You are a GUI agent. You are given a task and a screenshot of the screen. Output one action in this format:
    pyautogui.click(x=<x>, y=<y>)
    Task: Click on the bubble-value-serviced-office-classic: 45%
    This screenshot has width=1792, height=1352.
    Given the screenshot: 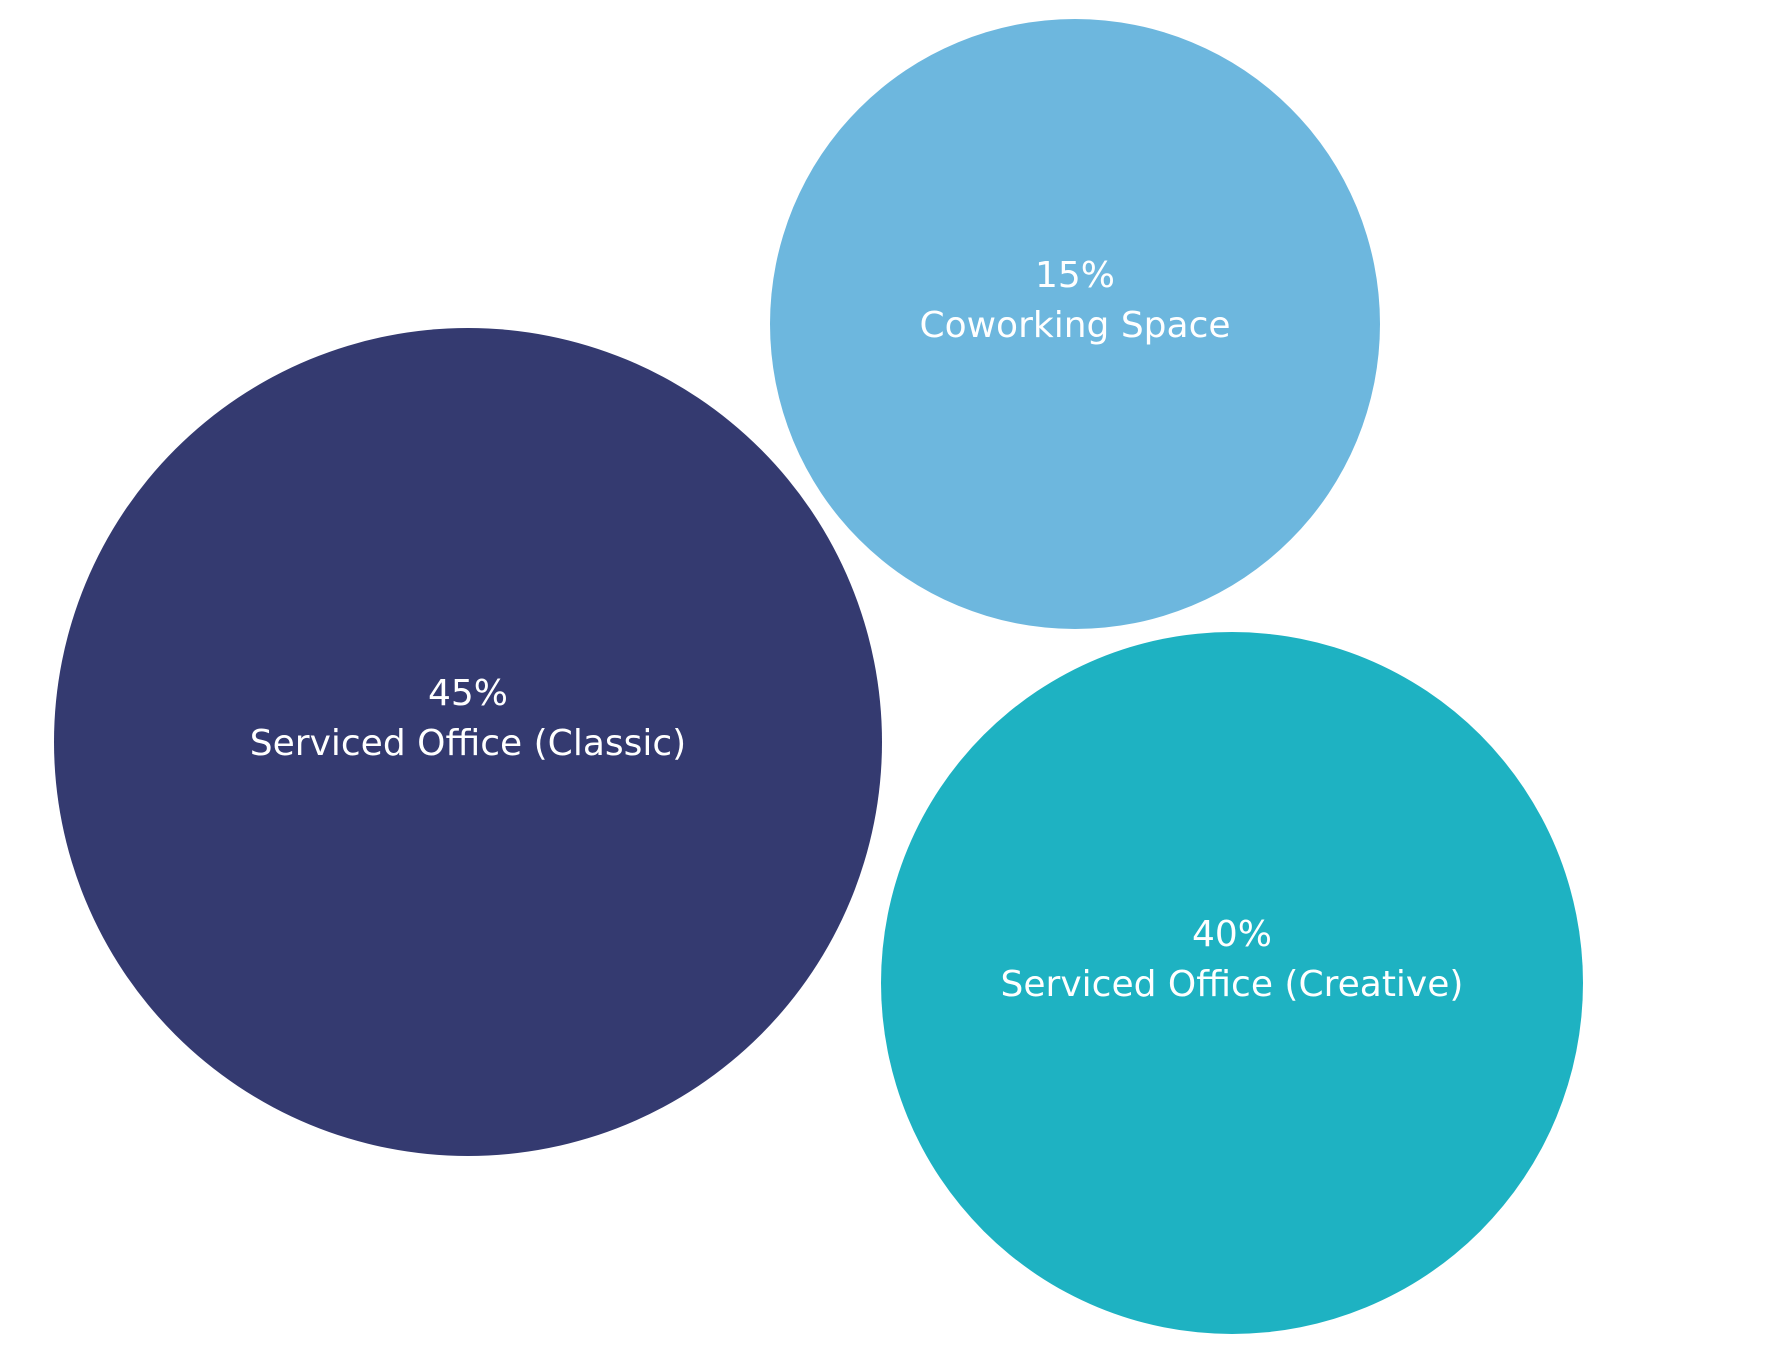 What is the action you would take?
    pyautogui.click(x=468, y=693)
    